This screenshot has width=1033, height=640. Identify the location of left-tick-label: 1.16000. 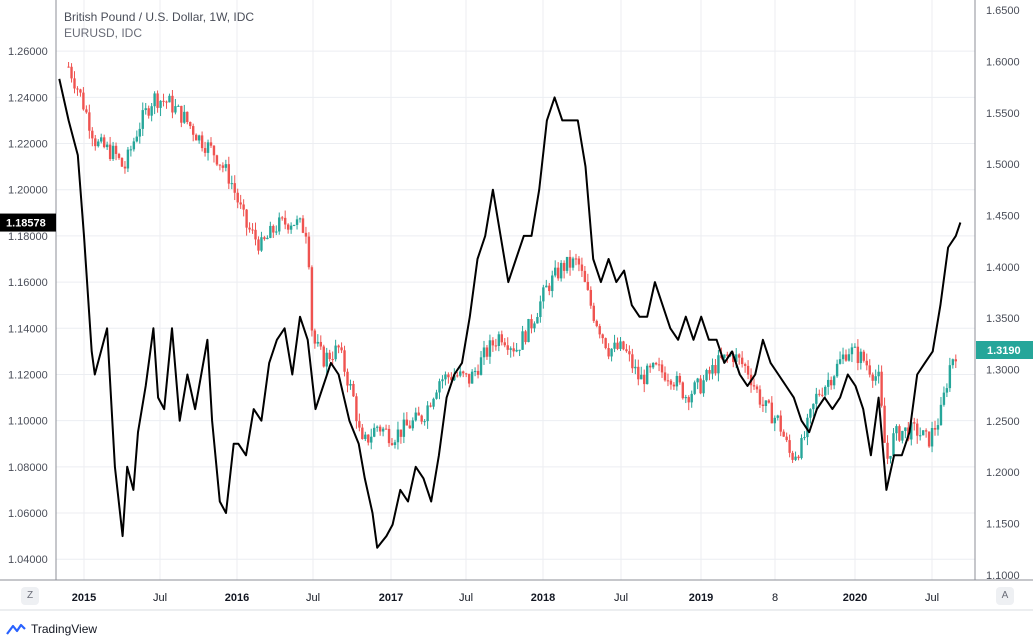
(28, 283).